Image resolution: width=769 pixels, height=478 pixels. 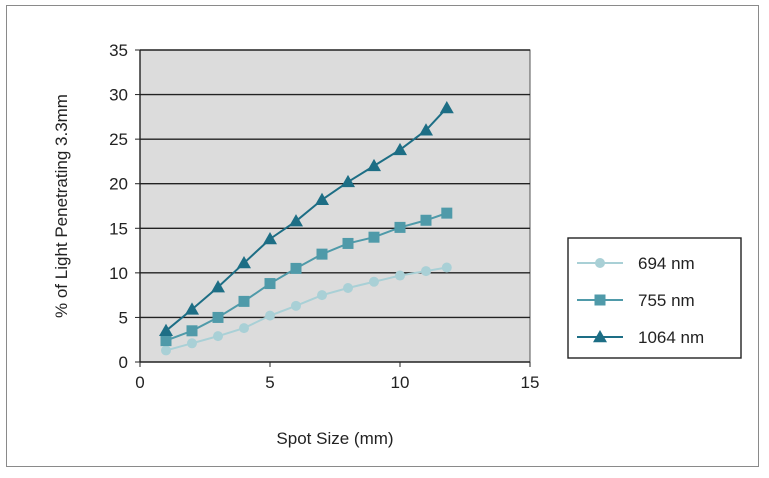 What do you see at coordinates (666, 300) in the screenshot?
I see `legend-label: 755 nm` at bounding box center [666, 300].